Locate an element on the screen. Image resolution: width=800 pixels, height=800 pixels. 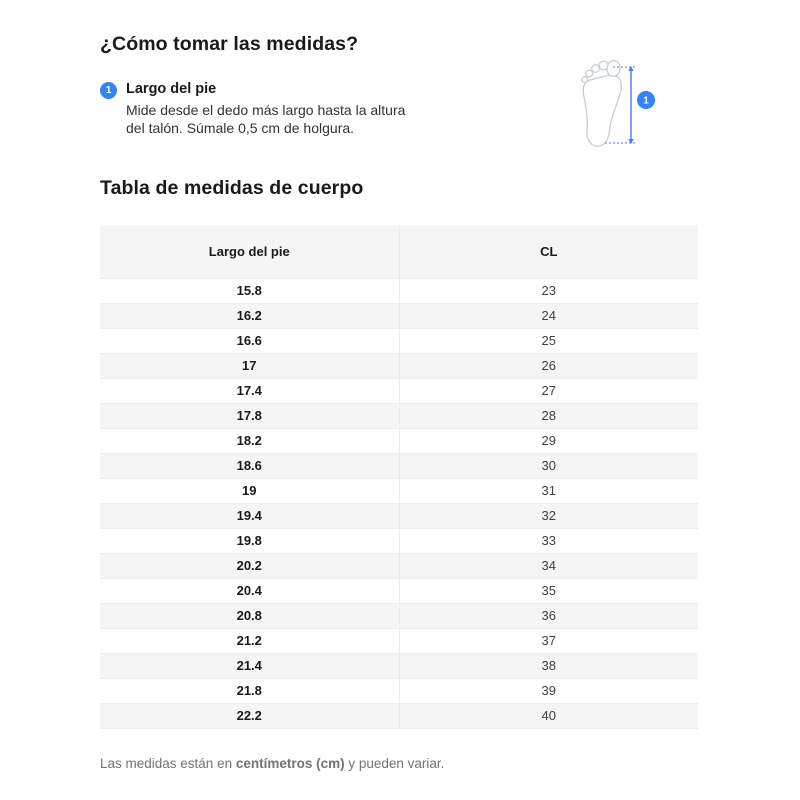
table-row: 20.4 35 is located at coordinates (399, 591).